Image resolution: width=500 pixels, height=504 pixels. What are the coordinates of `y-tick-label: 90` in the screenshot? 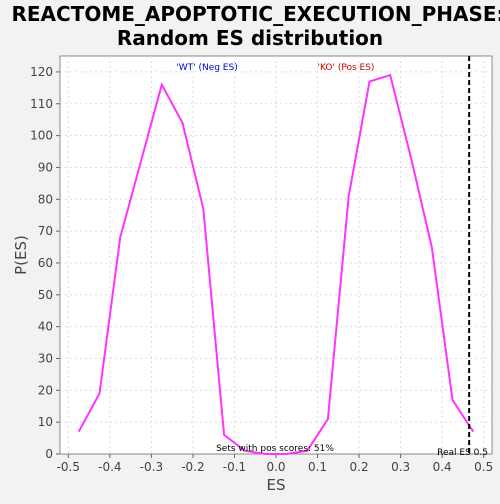 It's located at (45, 167).